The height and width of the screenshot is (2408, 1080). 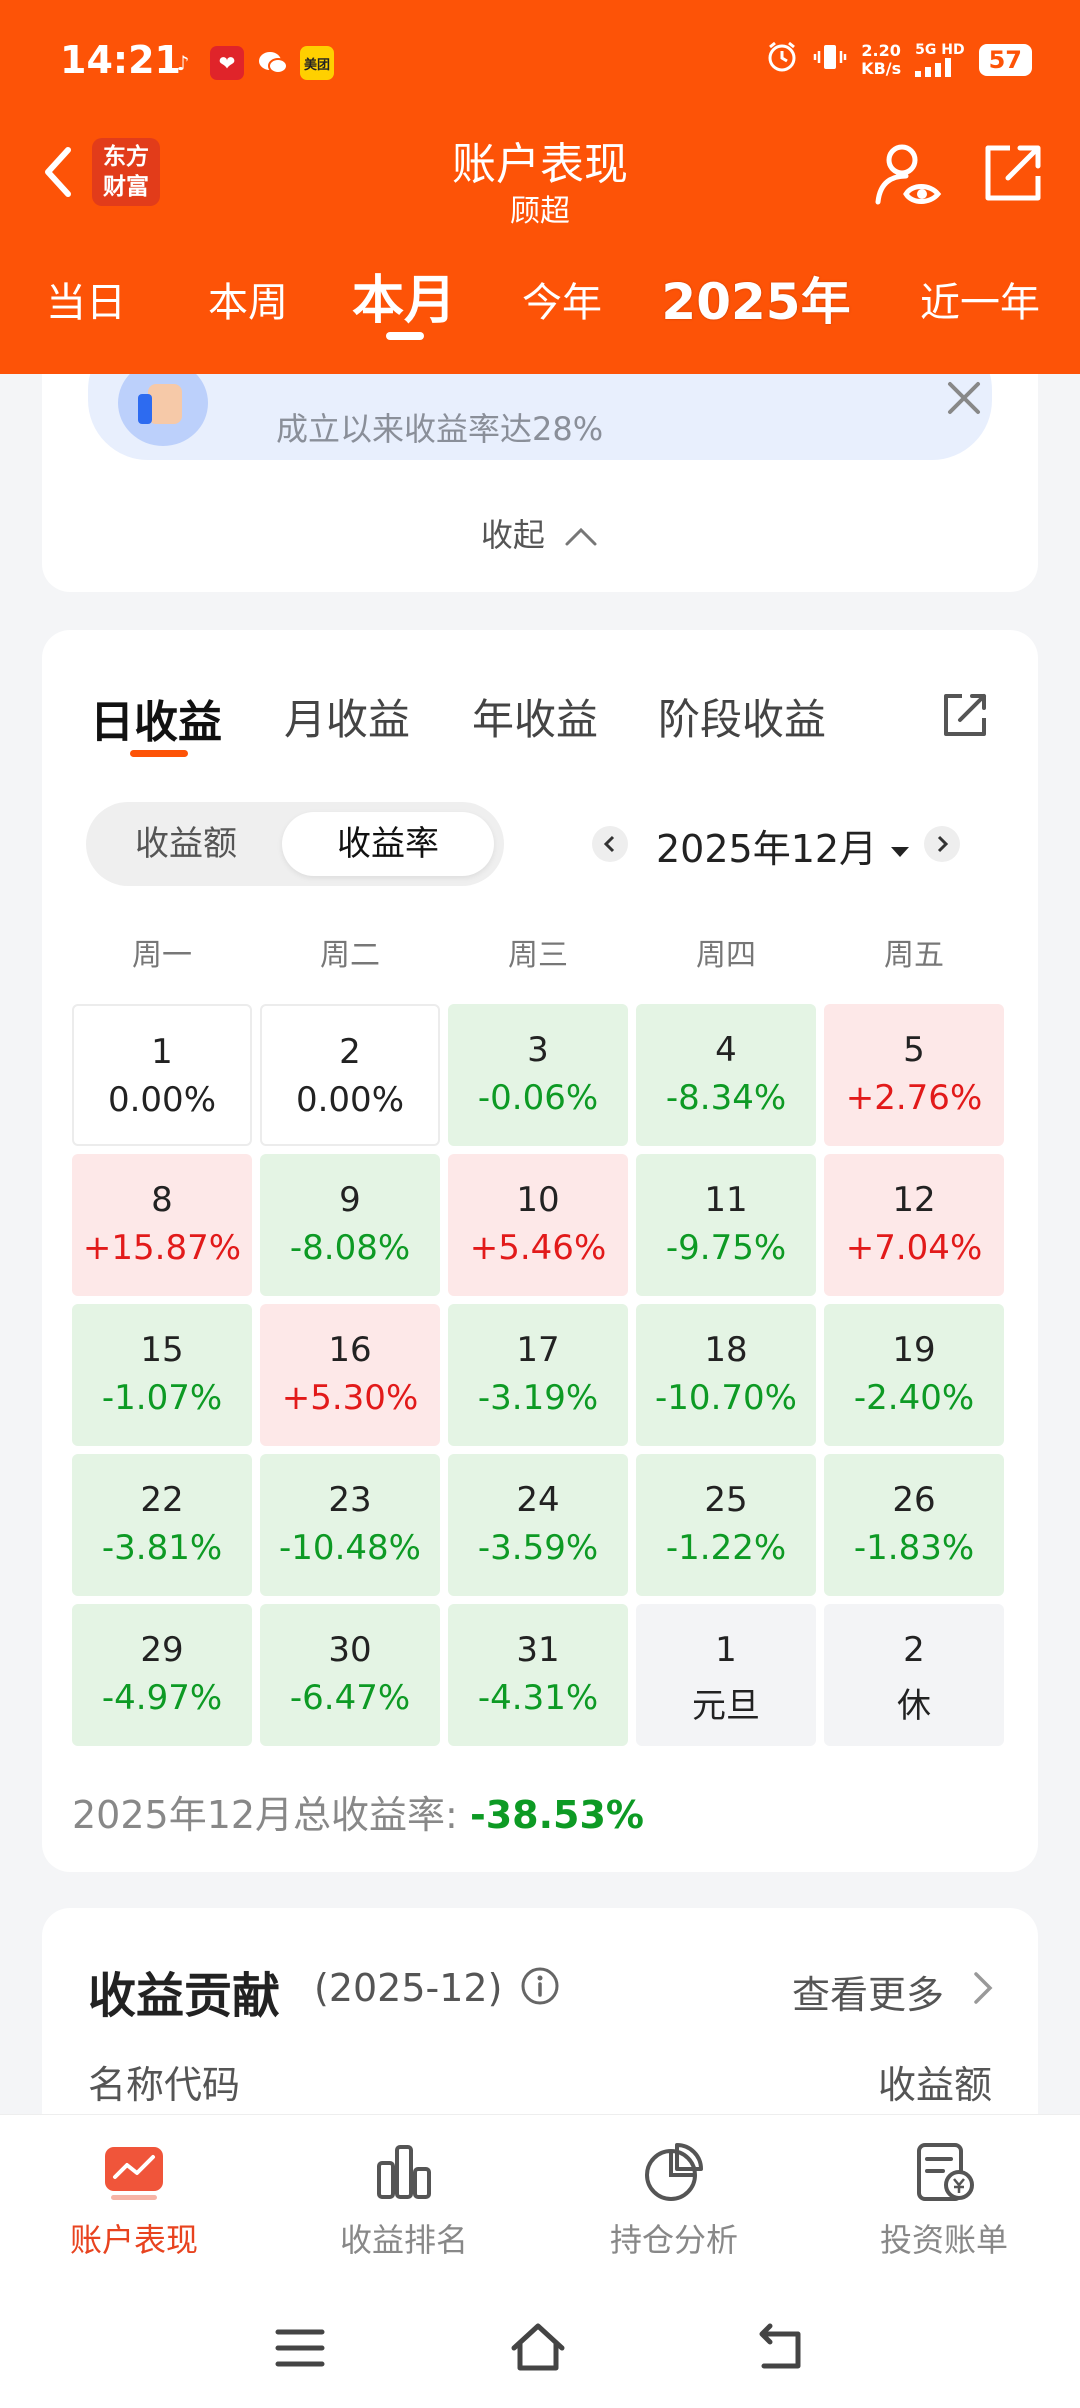 What do you see at coordinates (162, 1075) in the screenshot?
I see `calendar-day-cell: 1 0.00%` at bounding box center [162, 1075].